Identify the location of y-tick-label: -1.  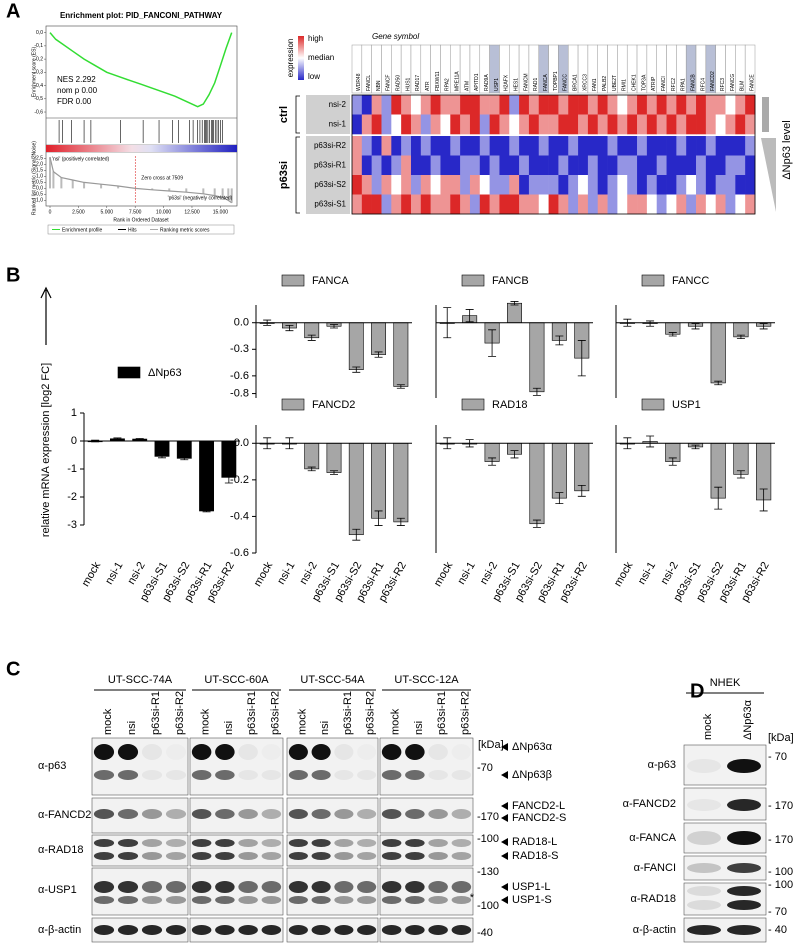
(72, 469).